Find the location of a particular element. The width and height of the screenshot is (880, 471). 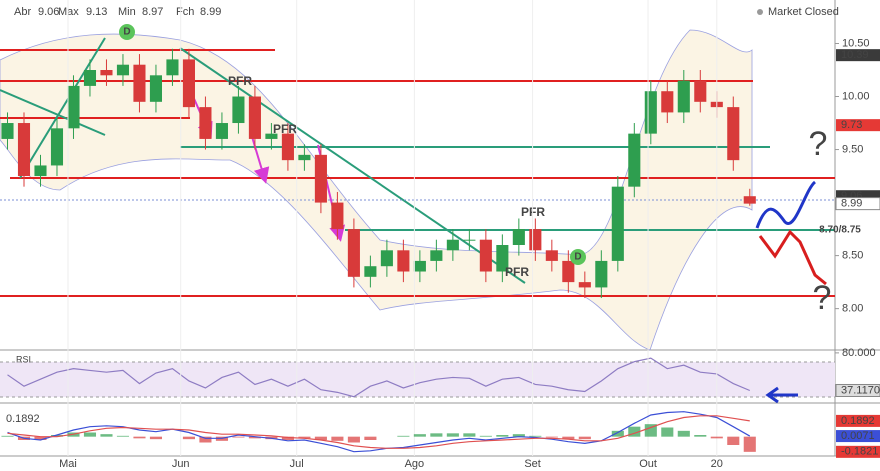

x-tick-label: Ago is located at coordinates (415, 464).